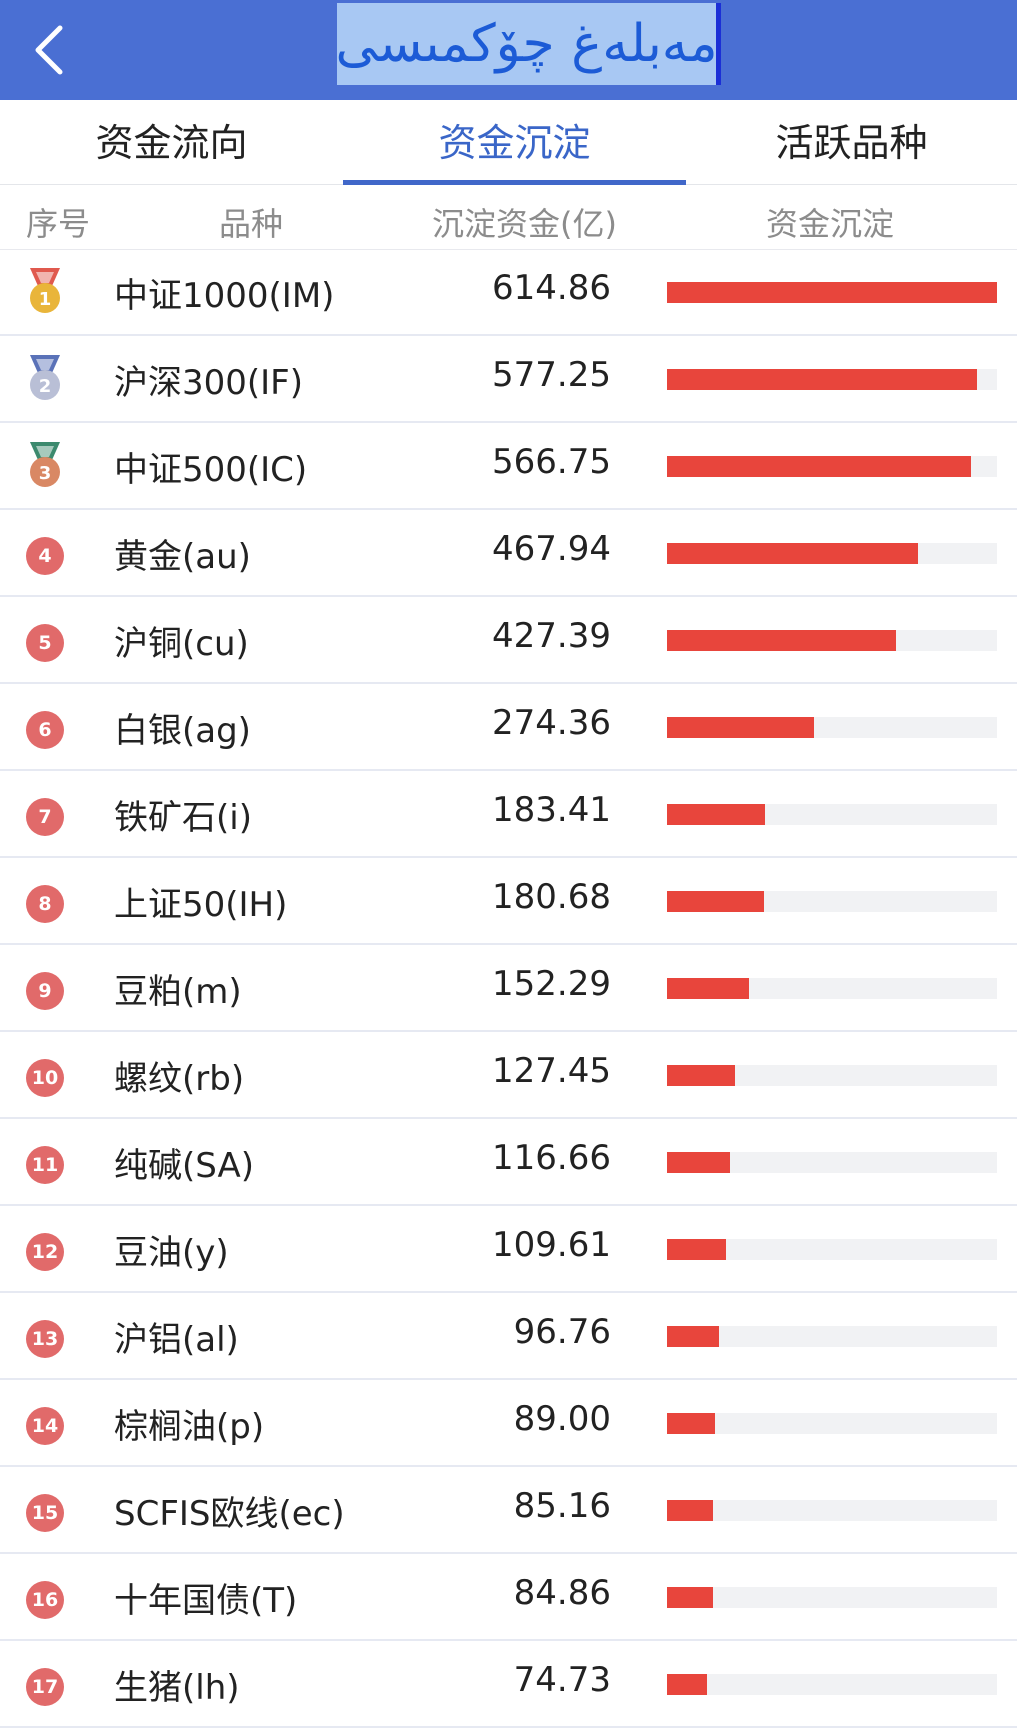 Image resolution: width=1017 pixels, height=1729 pixels. What do you see at coordinates (45, 386) in the screenshot?
I see `svg-text: 2` at bounding box center [45, 386].